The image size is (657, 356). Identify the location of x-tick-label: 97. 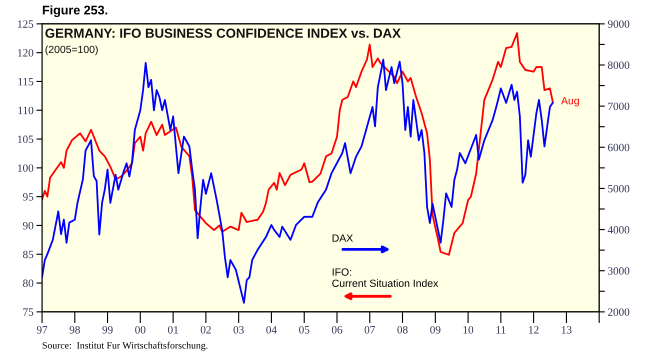
(42, 330).